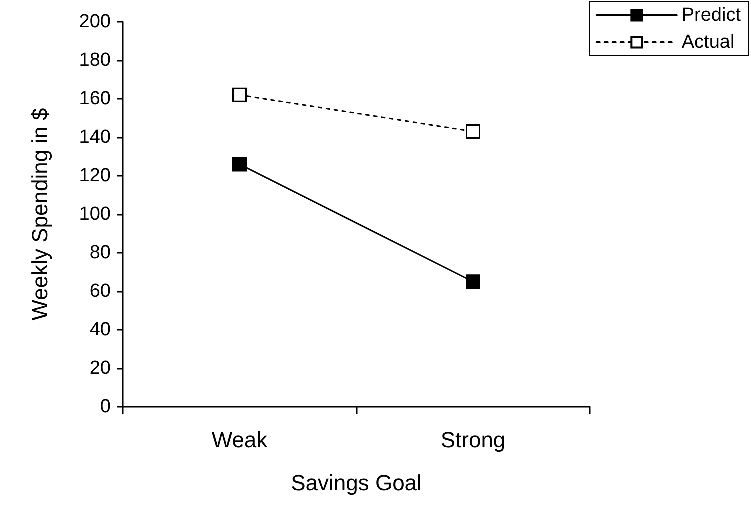 The image size is (751, 518). What do you see at coordinates (473, 440) in the screenshot?
I see `x-tick-label: Strong` at bounding box center [473, 440].